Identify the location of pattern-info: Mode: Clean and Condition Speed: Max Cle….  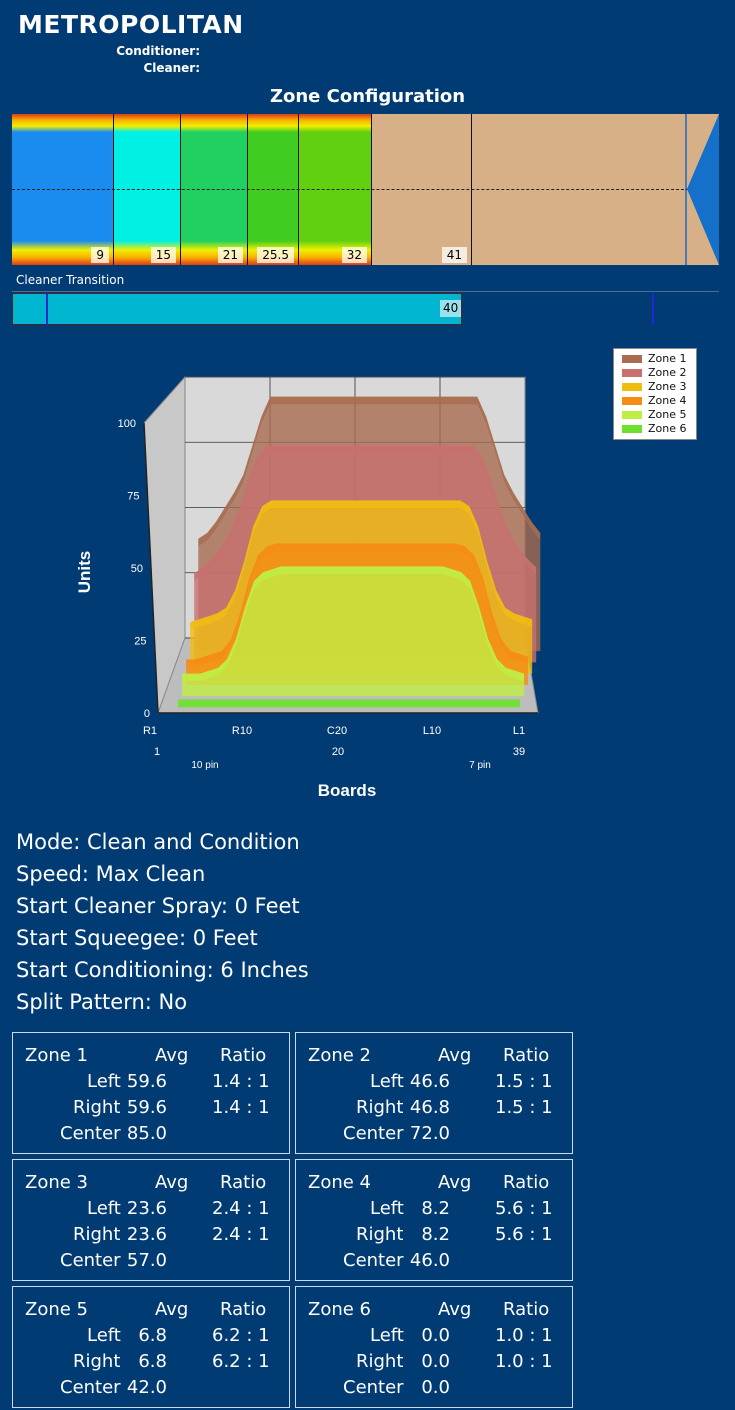
(162, 922).